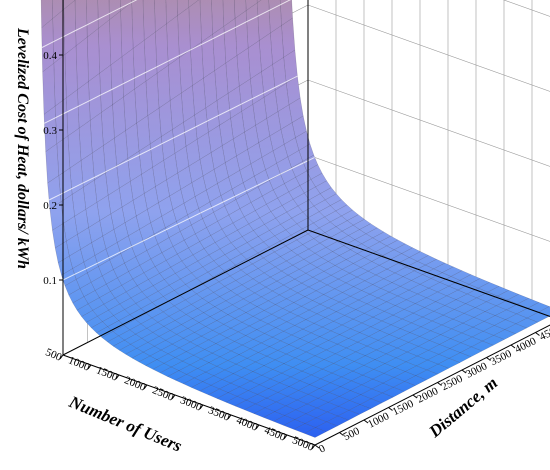  What do you see at coordinates (501, 358) in the screenshot?
I see `y-tick-label-7: 3500` at bounding box center [501, 358].